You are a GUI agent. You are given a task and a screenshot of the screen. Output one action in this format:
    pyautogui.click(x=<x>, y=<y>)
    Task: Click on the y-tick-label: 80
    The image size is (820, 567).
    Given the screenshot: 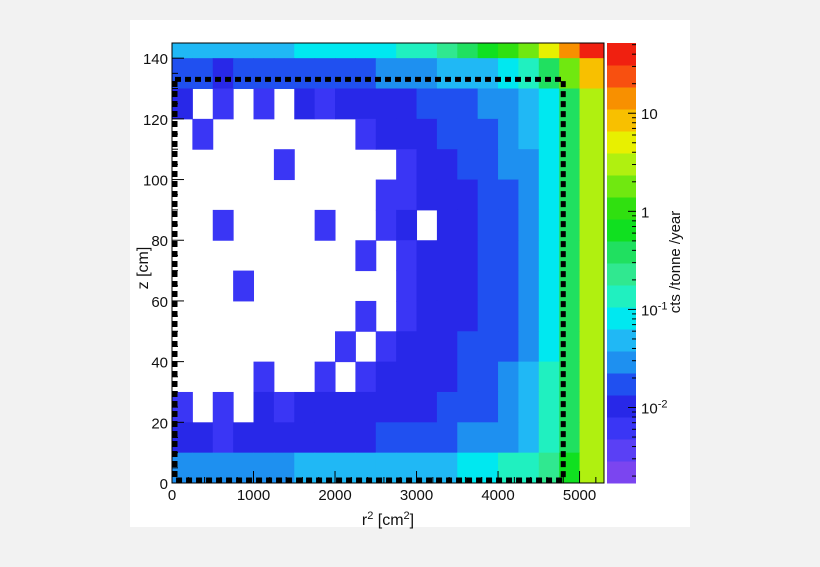 What is the action you would take?
    pyautogui.click(x=159, y=241)
    